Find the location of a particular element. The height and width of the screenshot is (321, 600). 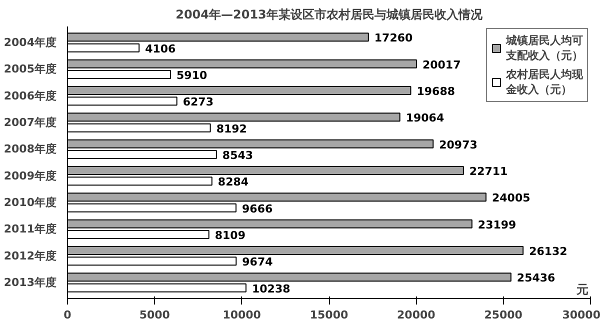

data-label: 23199 is located at coordinates (497, 225).